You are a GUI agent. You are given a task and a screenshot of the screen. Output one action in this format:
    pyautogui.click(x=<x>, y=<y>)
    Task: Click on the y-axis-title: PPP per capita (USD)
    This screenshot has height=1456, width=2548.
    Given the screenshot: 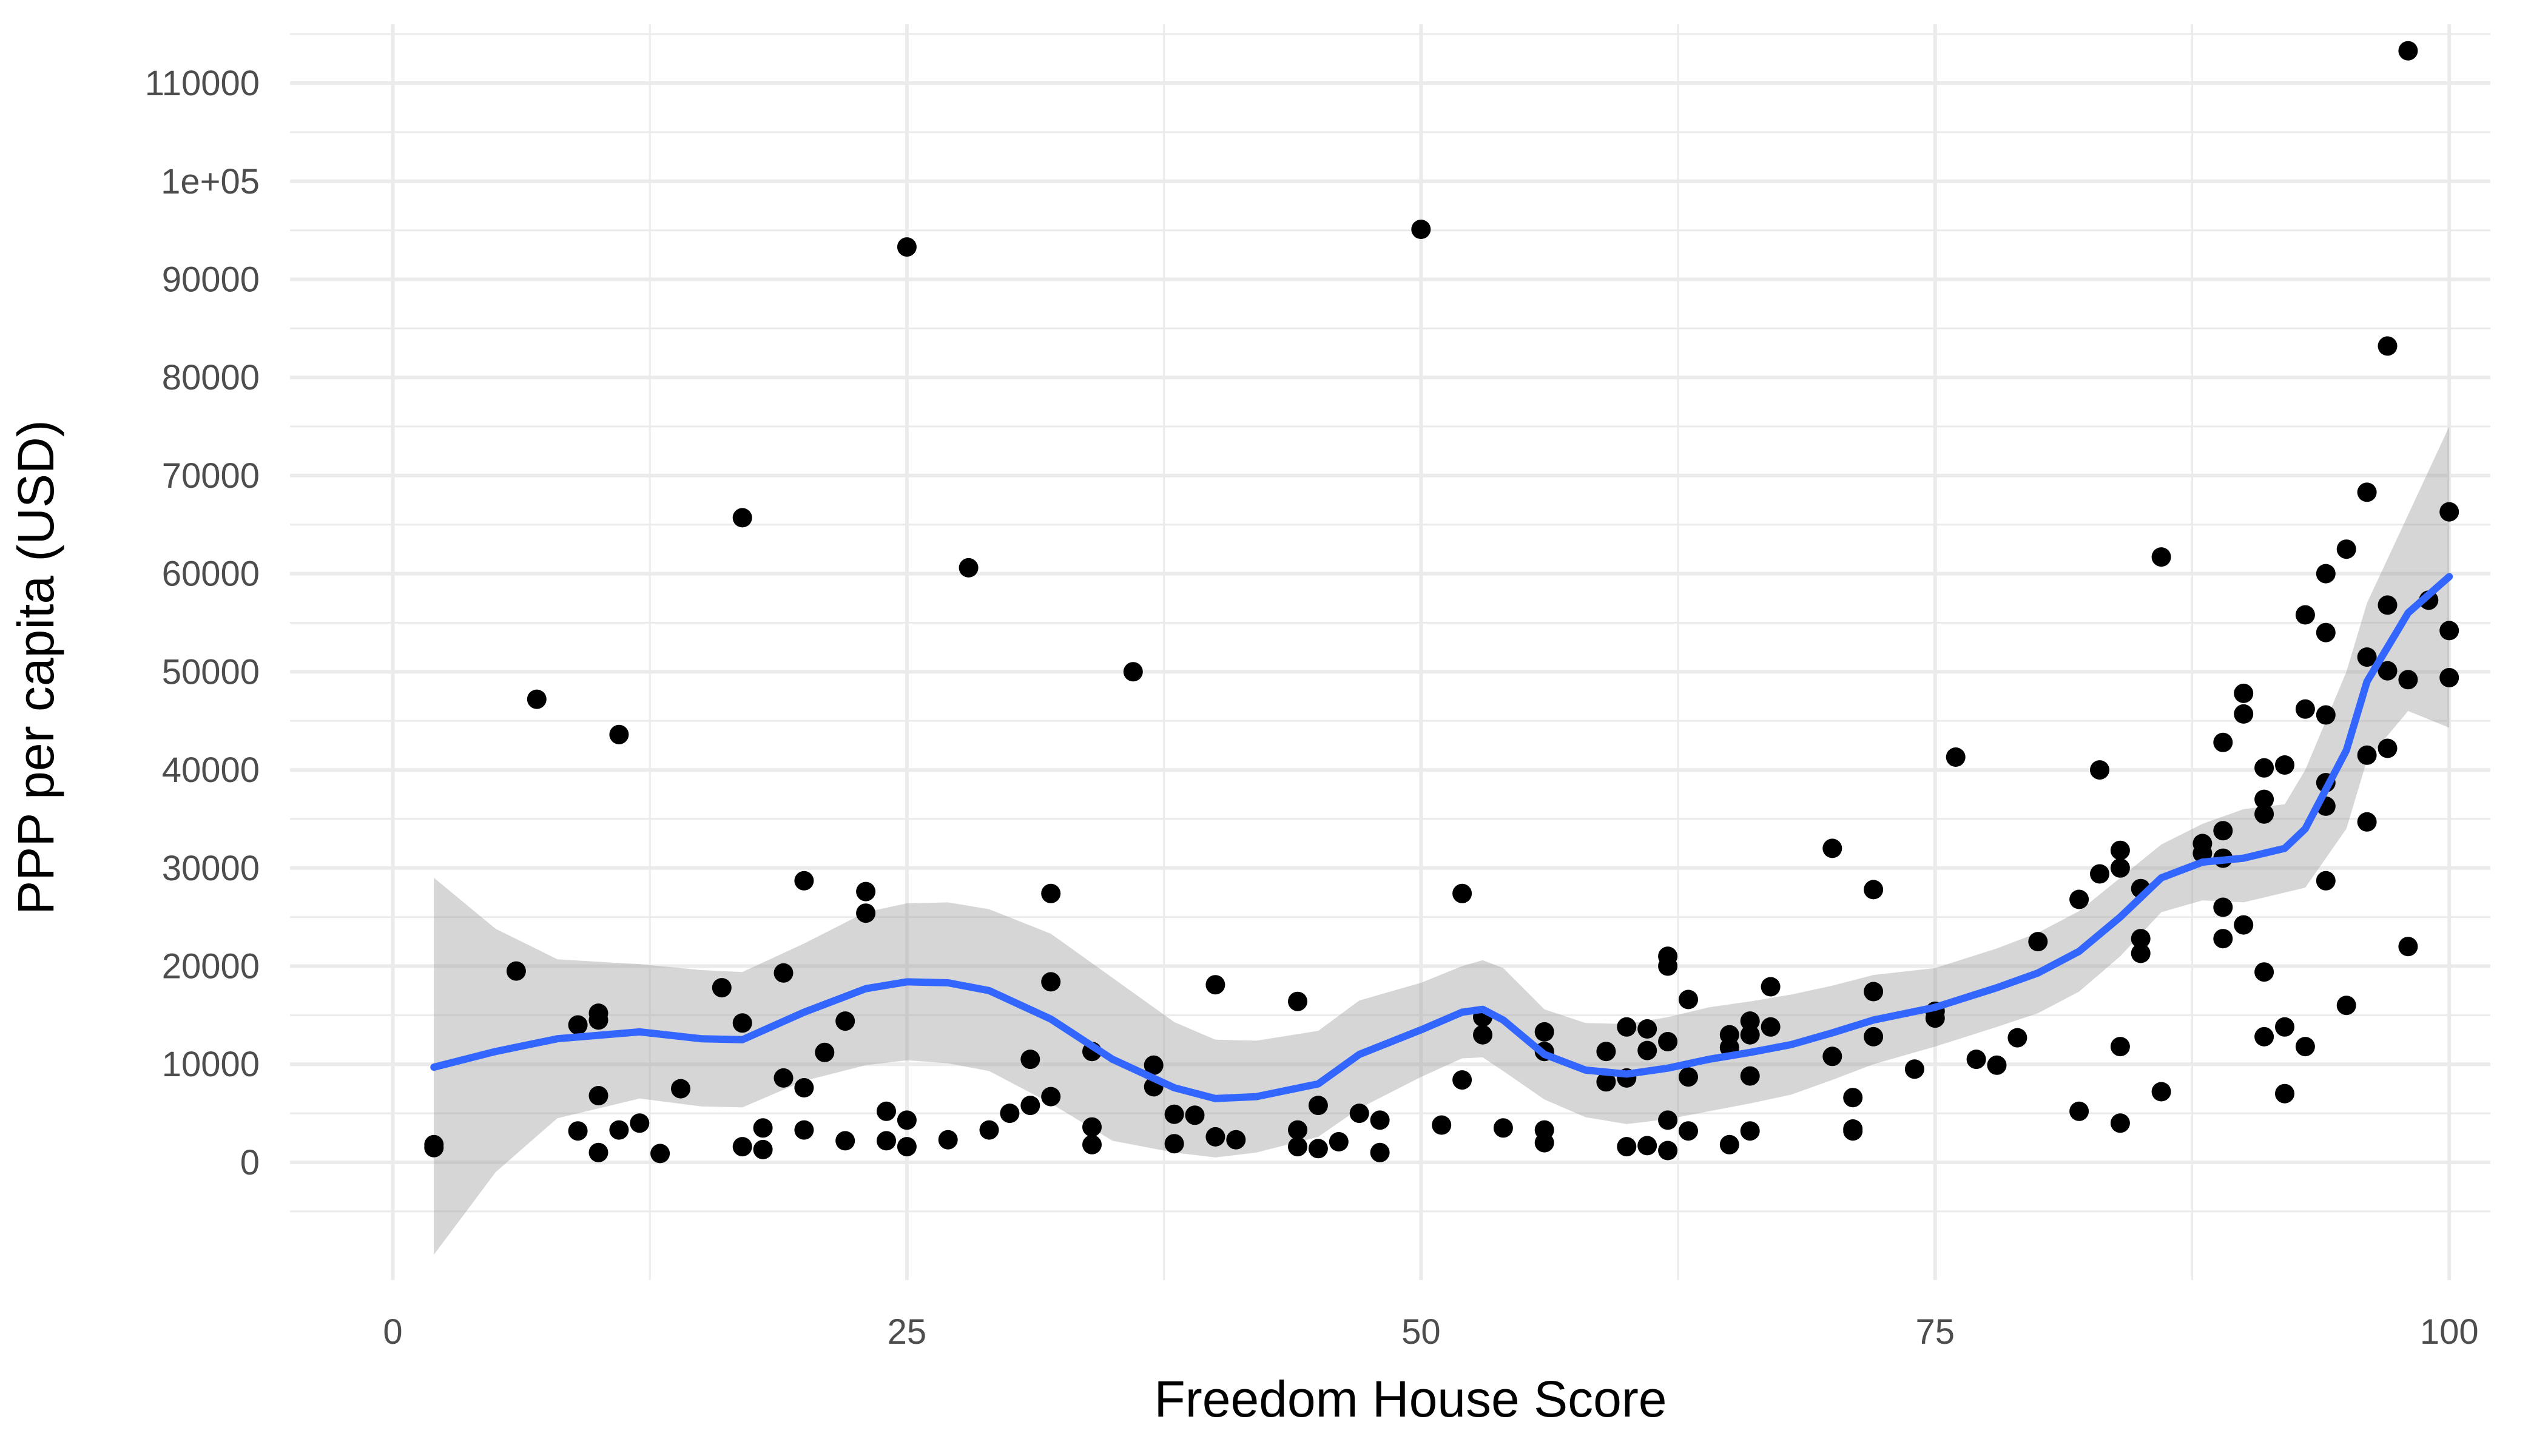 What is the action you would take?
    pyautogui.click(x=35, y=667)
    